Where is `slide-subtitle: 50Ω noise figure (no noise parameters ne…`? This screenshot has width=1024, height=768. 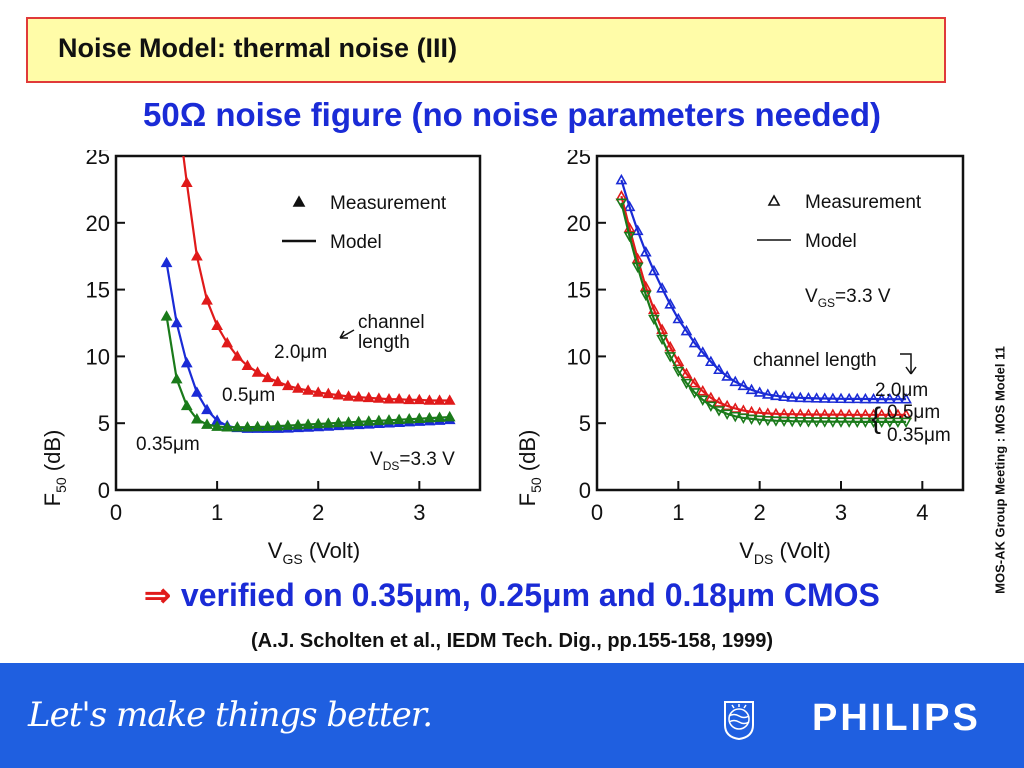 slide-subtitle: 50Ω noise figure (no noise parameters ne… is located at coordinates (512, 114).